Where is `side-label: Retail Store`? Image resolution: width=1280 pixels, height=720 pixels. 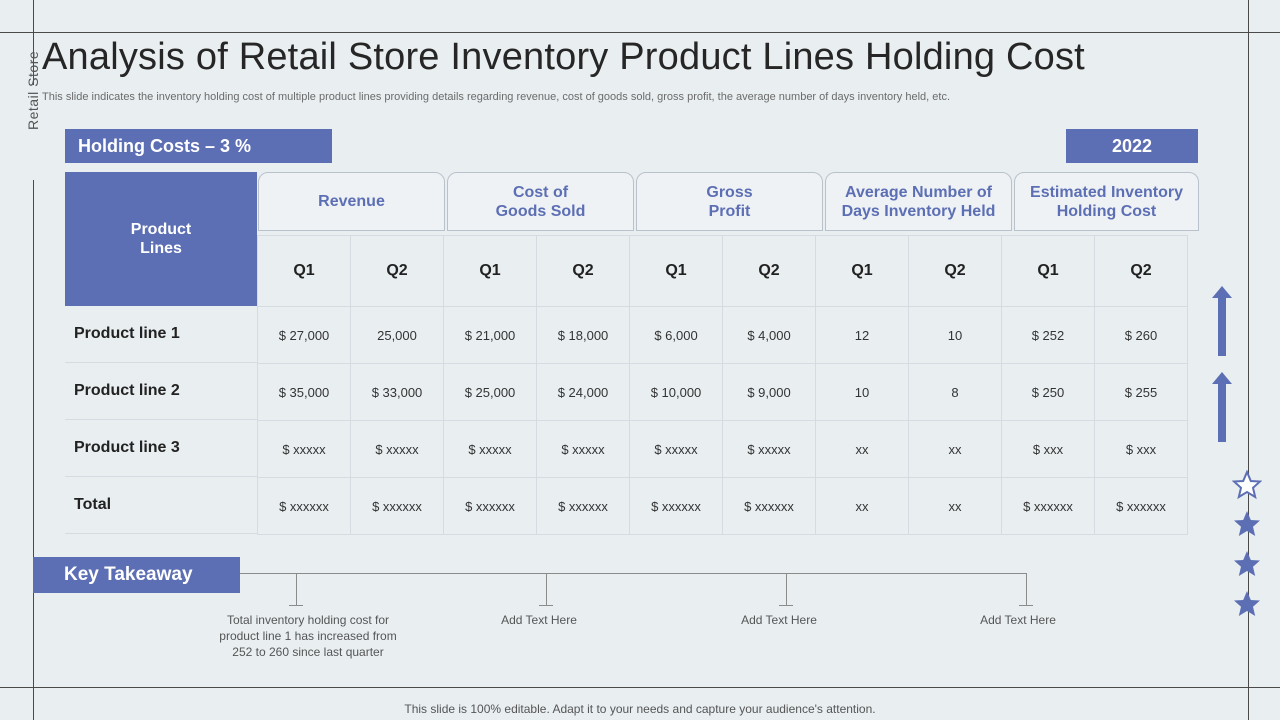
side-label: Retail Store is located at coordinates (33, 90).